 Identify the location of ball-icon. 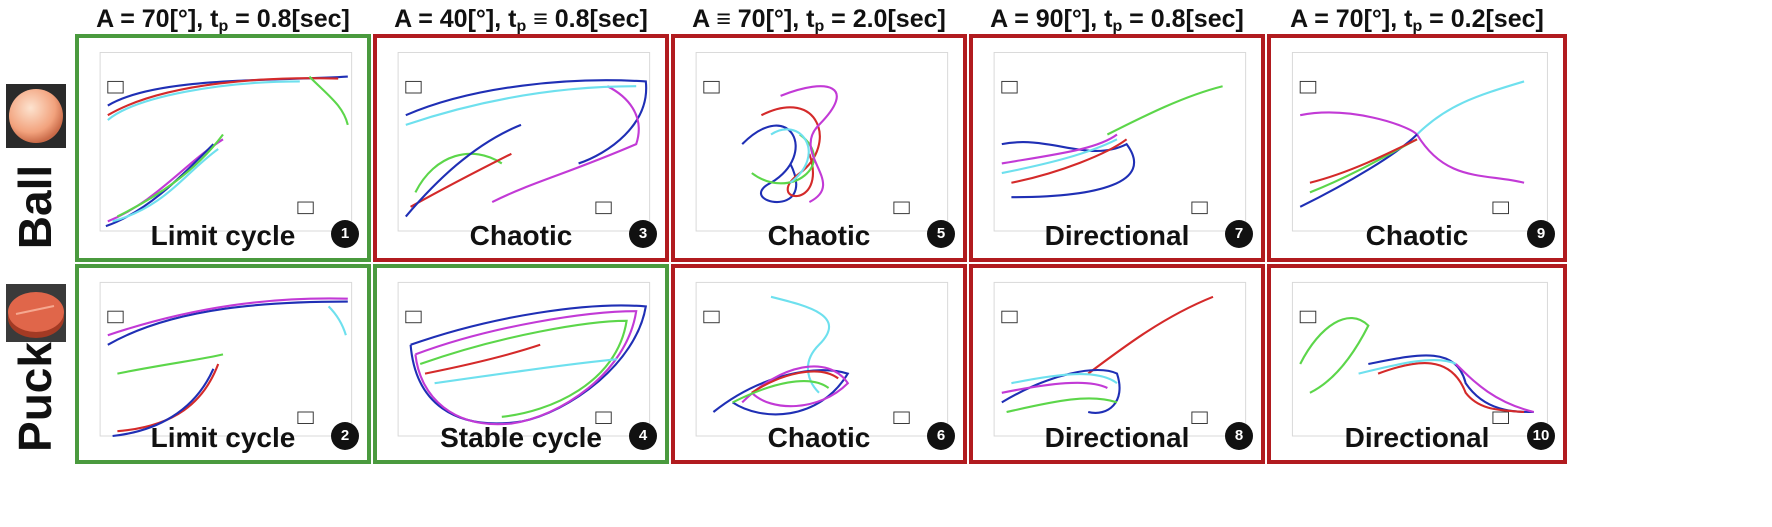
(36, 116).